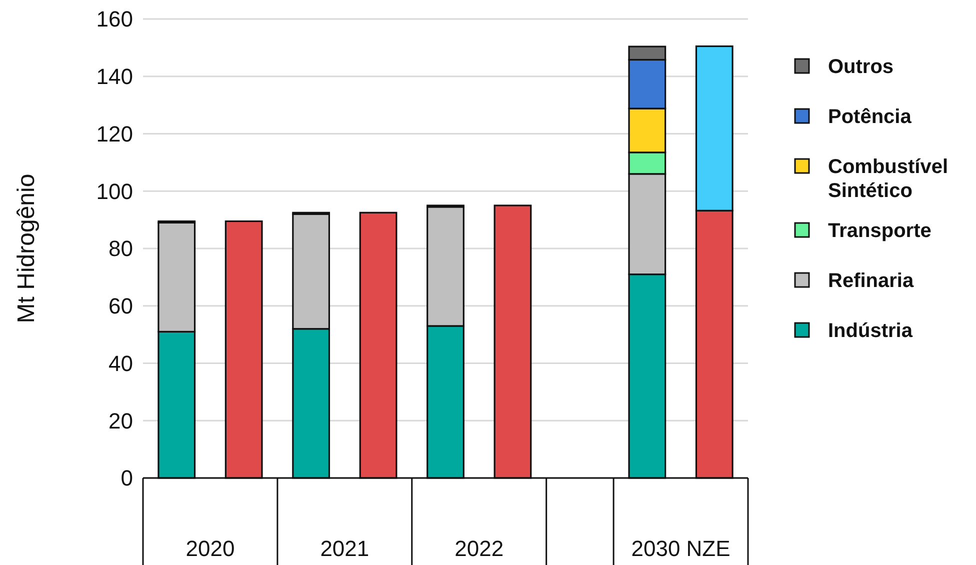 This screenshot has height=565, width=976. Describe the element at coordinates (114, 133) in the screenshot. I see `y-tick-label: 120` at that location.